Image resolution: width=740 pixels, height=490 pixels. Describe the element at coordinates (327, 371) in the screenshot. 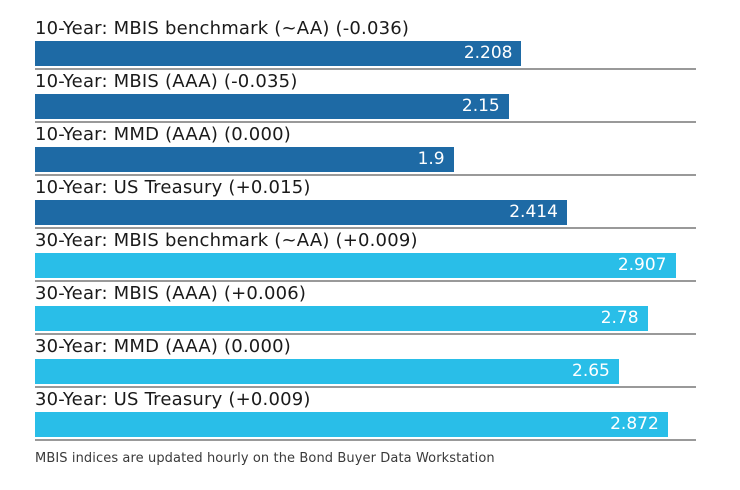

I see `bar: 2.65` at that location.